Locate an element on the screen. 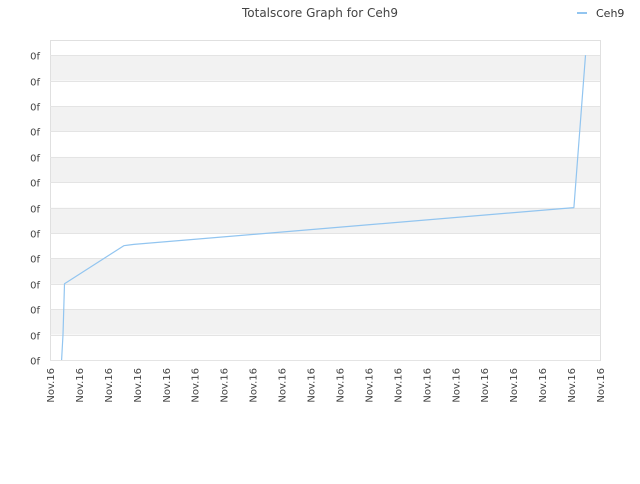 The width and height of the screenshot is (640, 484). y-axis-tick-labels: 0f 0f 0f 0f 0f 0f 0f 0f 0f 0f 0f 0f 0f is located at coordinates (35, 210).